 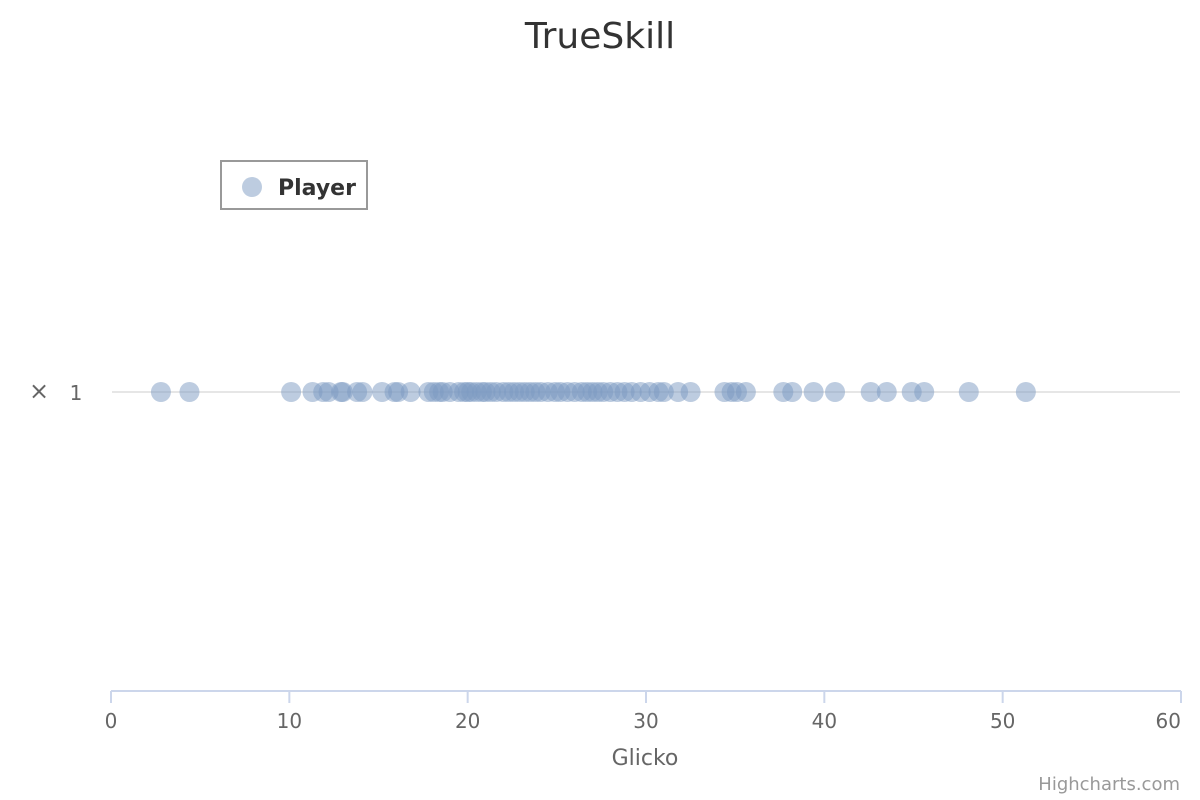 What do you see at coordinates (39, 391) in the screenshot?
I see `y-axis-symbol: ×` at bounding box center [39, 391].